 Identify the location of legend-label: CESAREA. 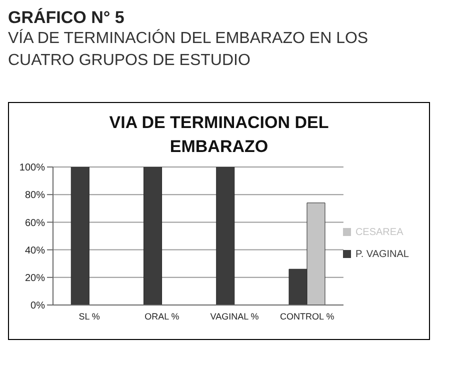
(379, 232).